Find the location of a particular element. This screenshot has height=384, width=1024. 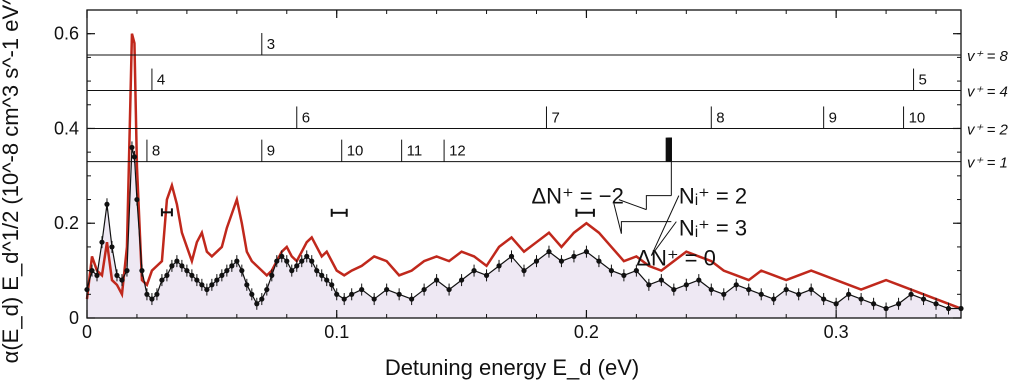

y-axis-title: α(E_d) E_d^1/2 (10^-8 cm^3 s^-1 eV^1/2) is located at coordinates (11, 181).